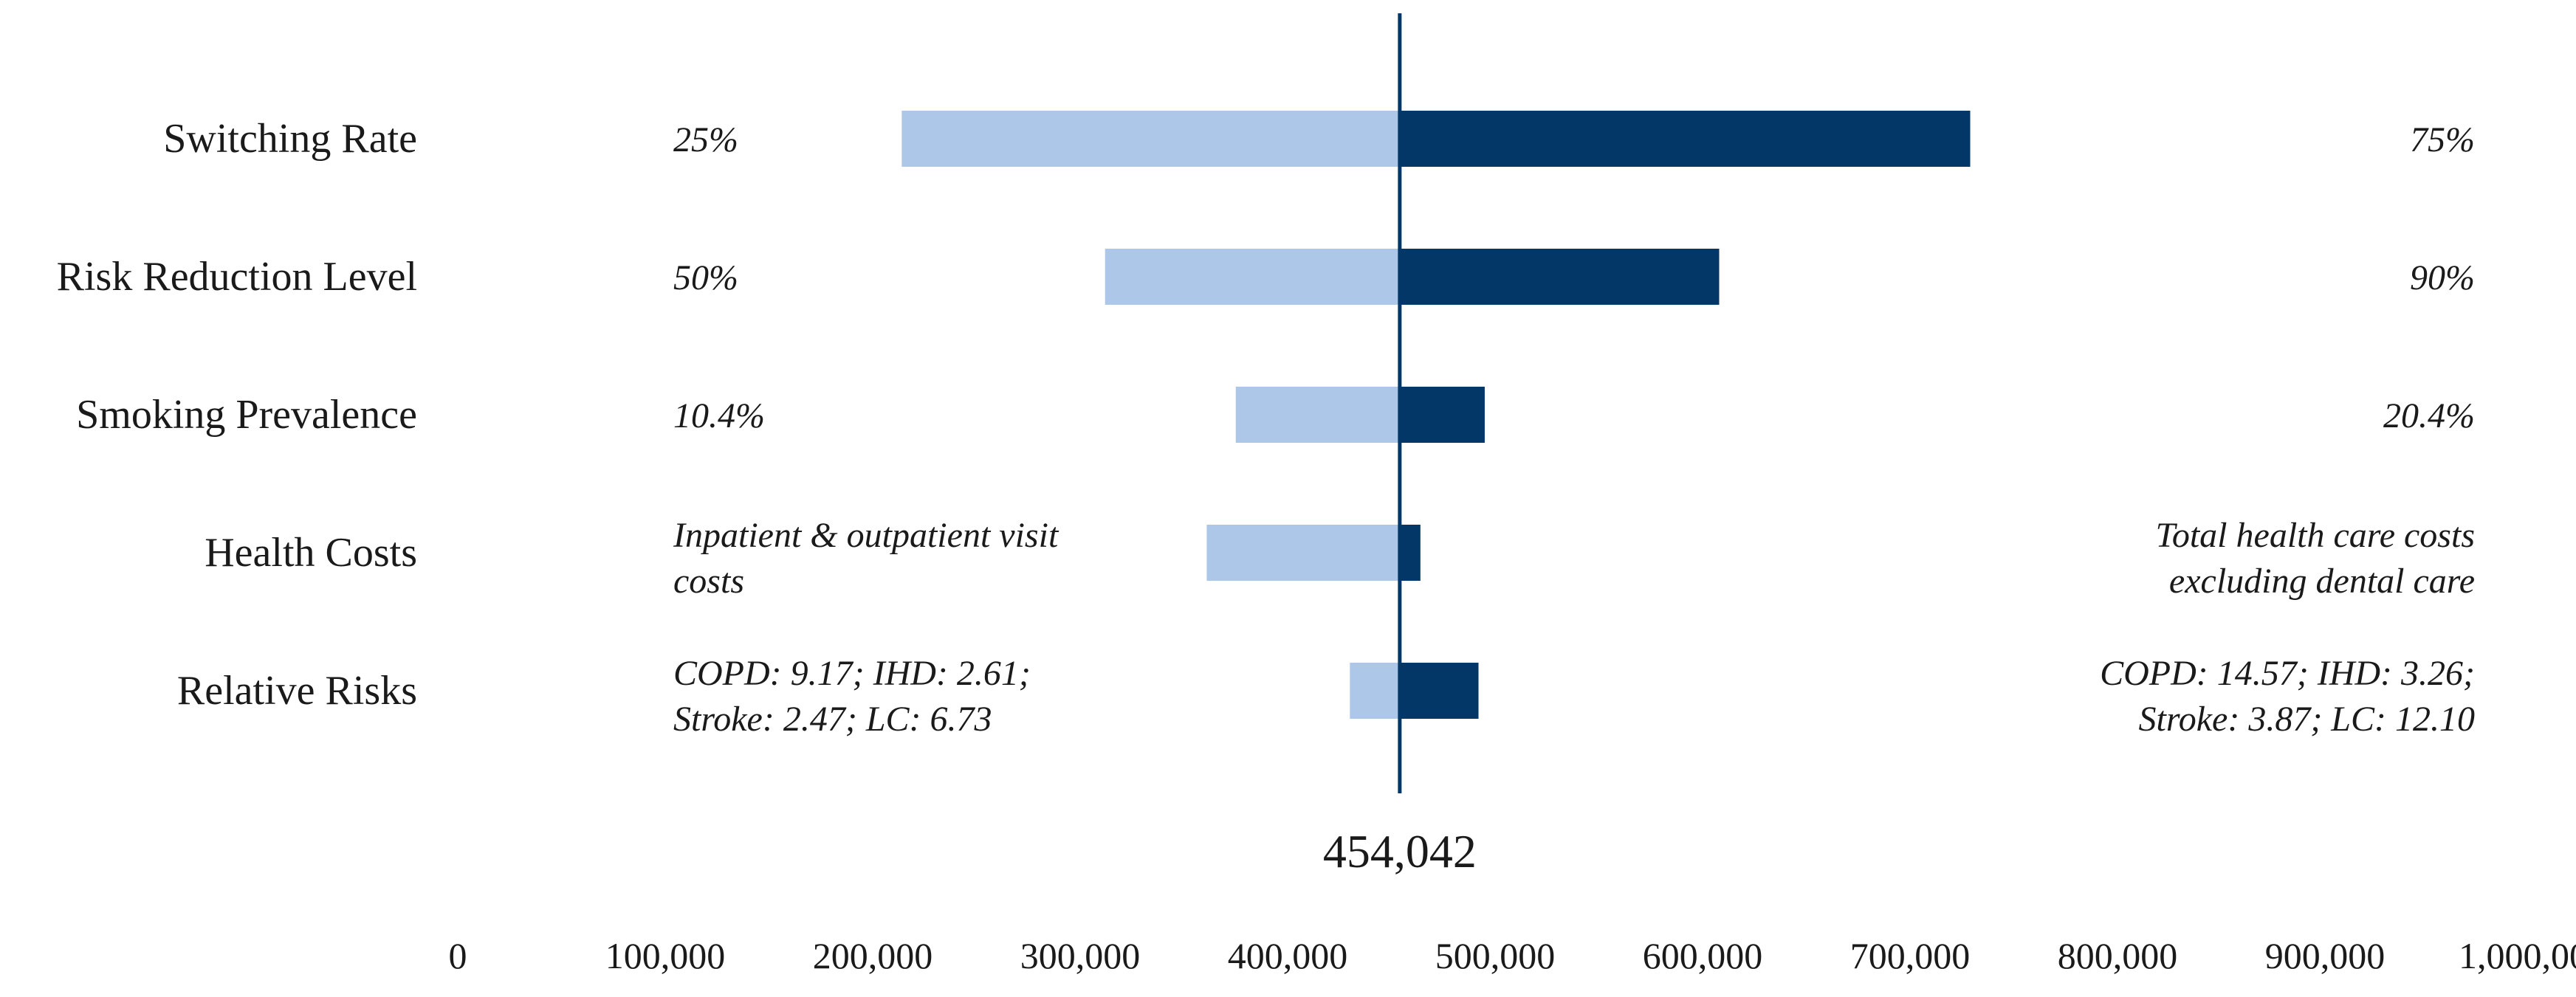 Image resolution: width=2576 pixels, height=997 pixels. Describe the element at coordinates (2287, 673) in the screenshot. I see `high-annotation: COPD: 14.57; IHD: 3.26;` at that location.